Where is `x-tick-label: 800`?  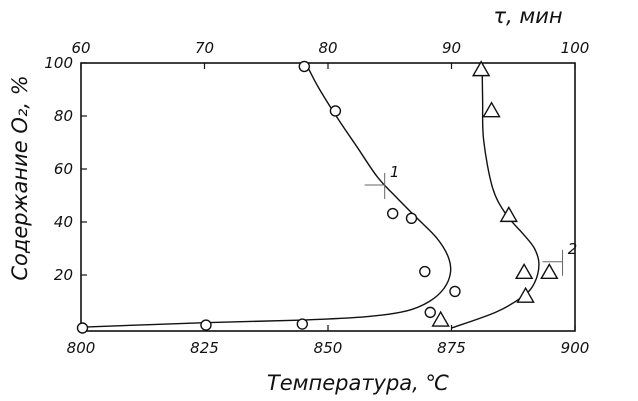
x-tick-label: 800 is located at coordinates (81, 348).